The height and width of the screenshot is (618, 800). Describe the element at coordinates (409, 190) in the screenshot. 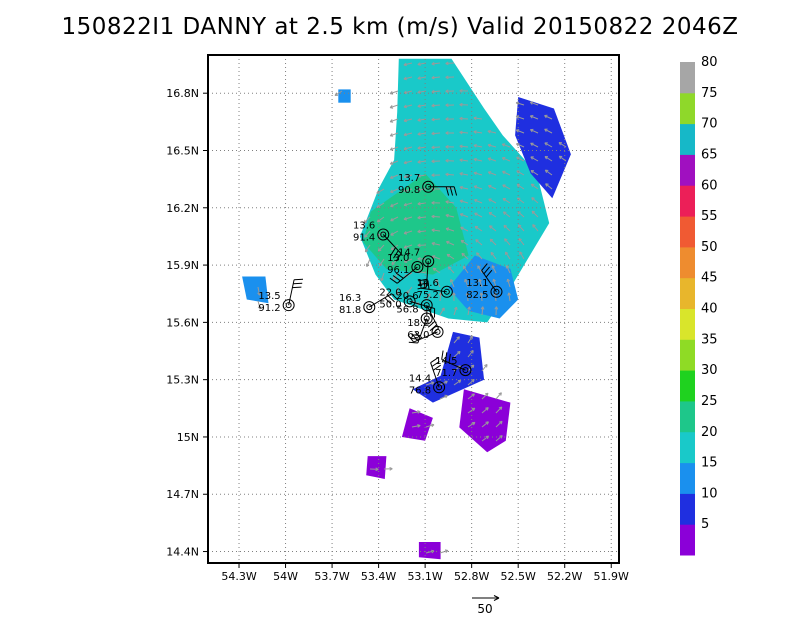

I see `observation-value-label: 90.8` at that location.